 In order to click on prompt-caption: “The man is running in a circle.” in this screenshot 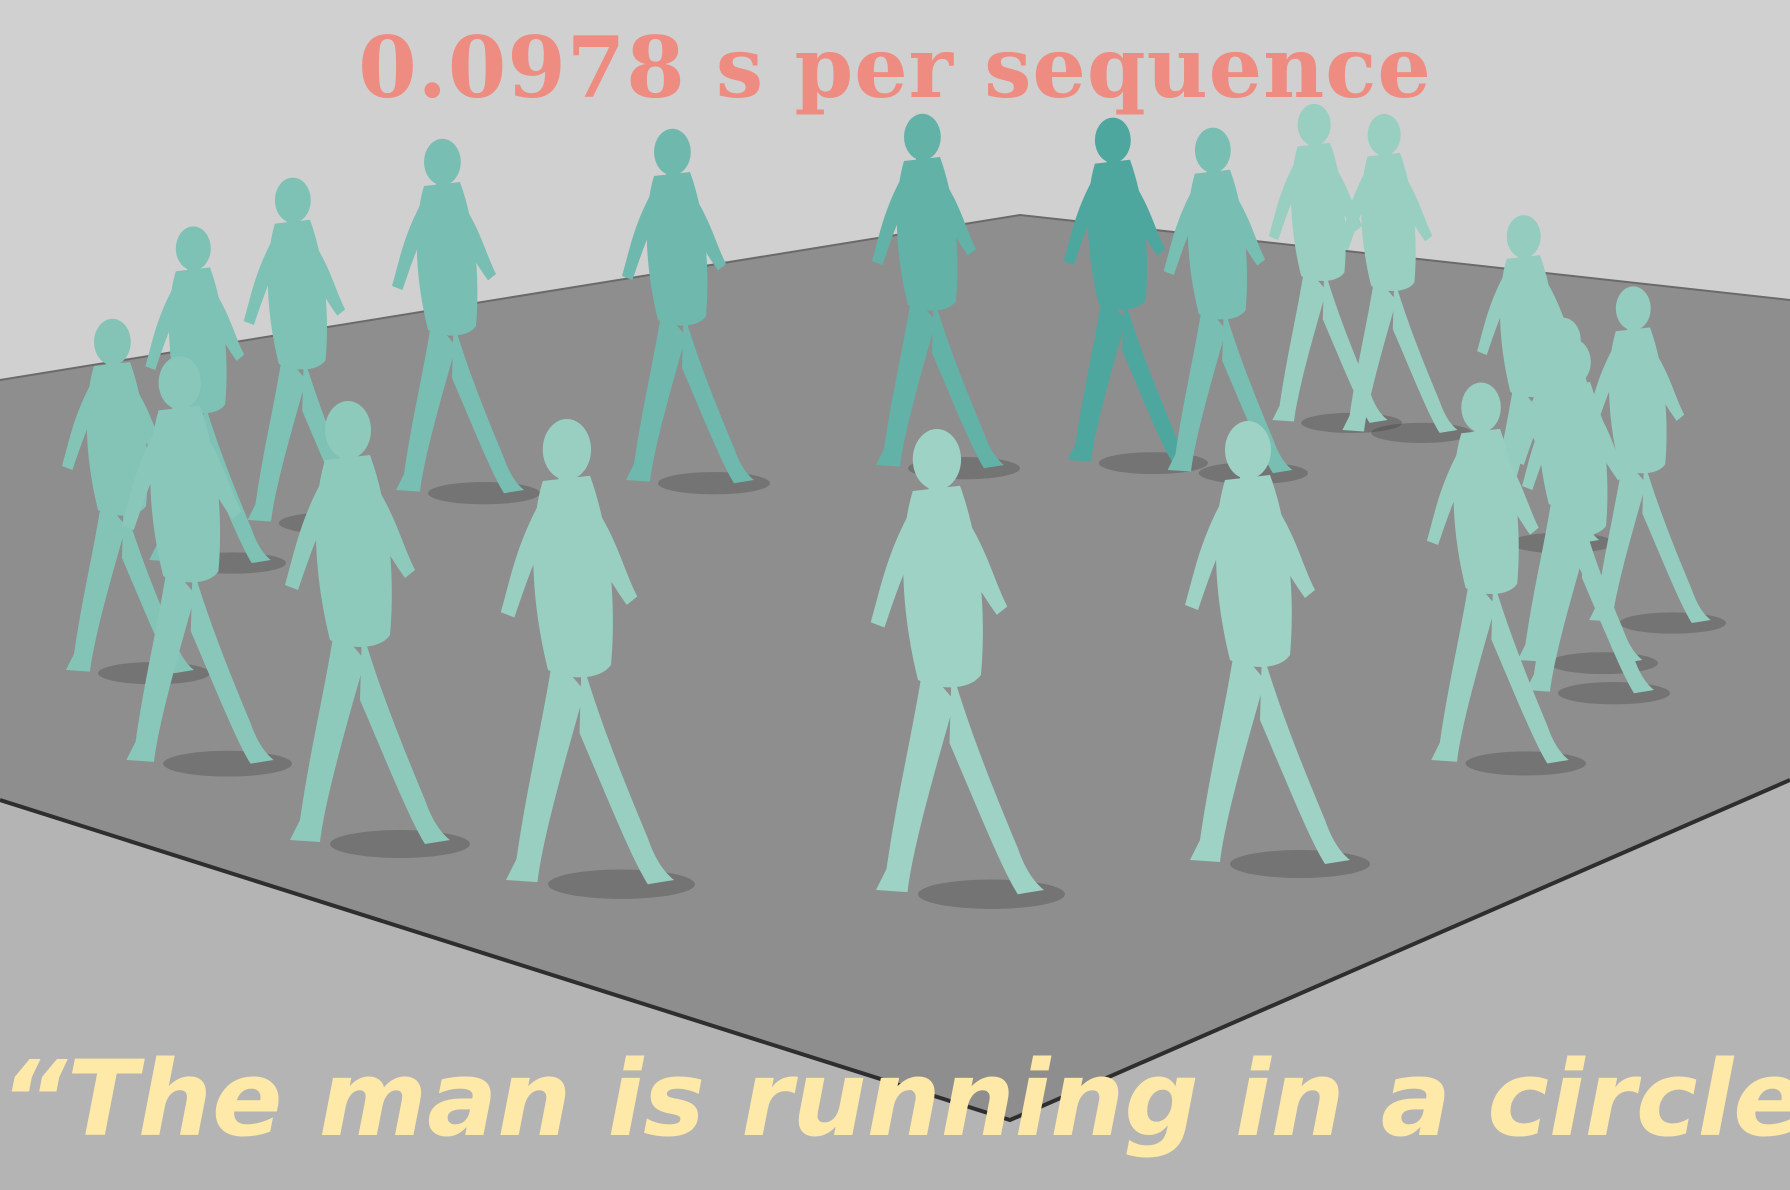, I will do `click(895, 1099)`.